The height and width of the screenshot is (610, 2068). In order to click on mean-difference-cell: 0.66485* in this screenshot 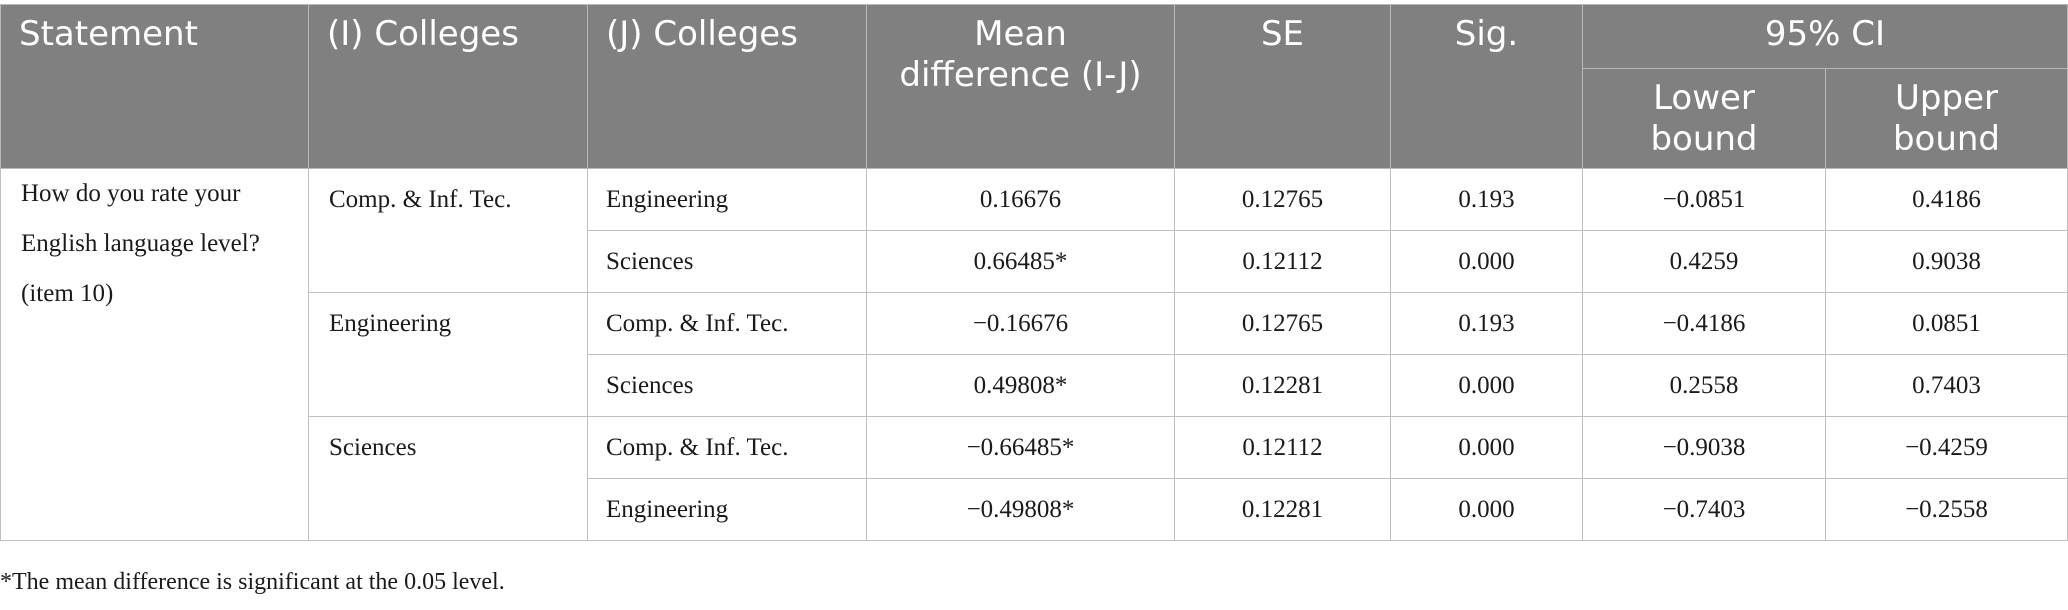, I will do `click(1020, 261)`.